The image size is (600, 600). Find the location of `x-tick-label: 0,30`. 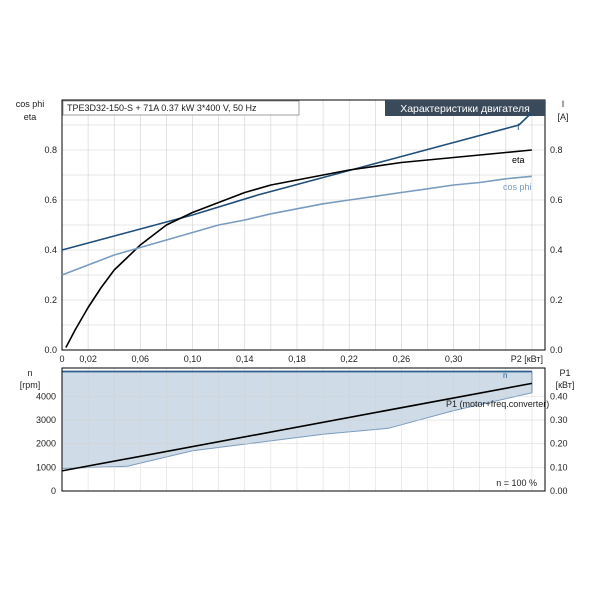

x-tick-label: 0,30 is located at coordinates (454, 359).